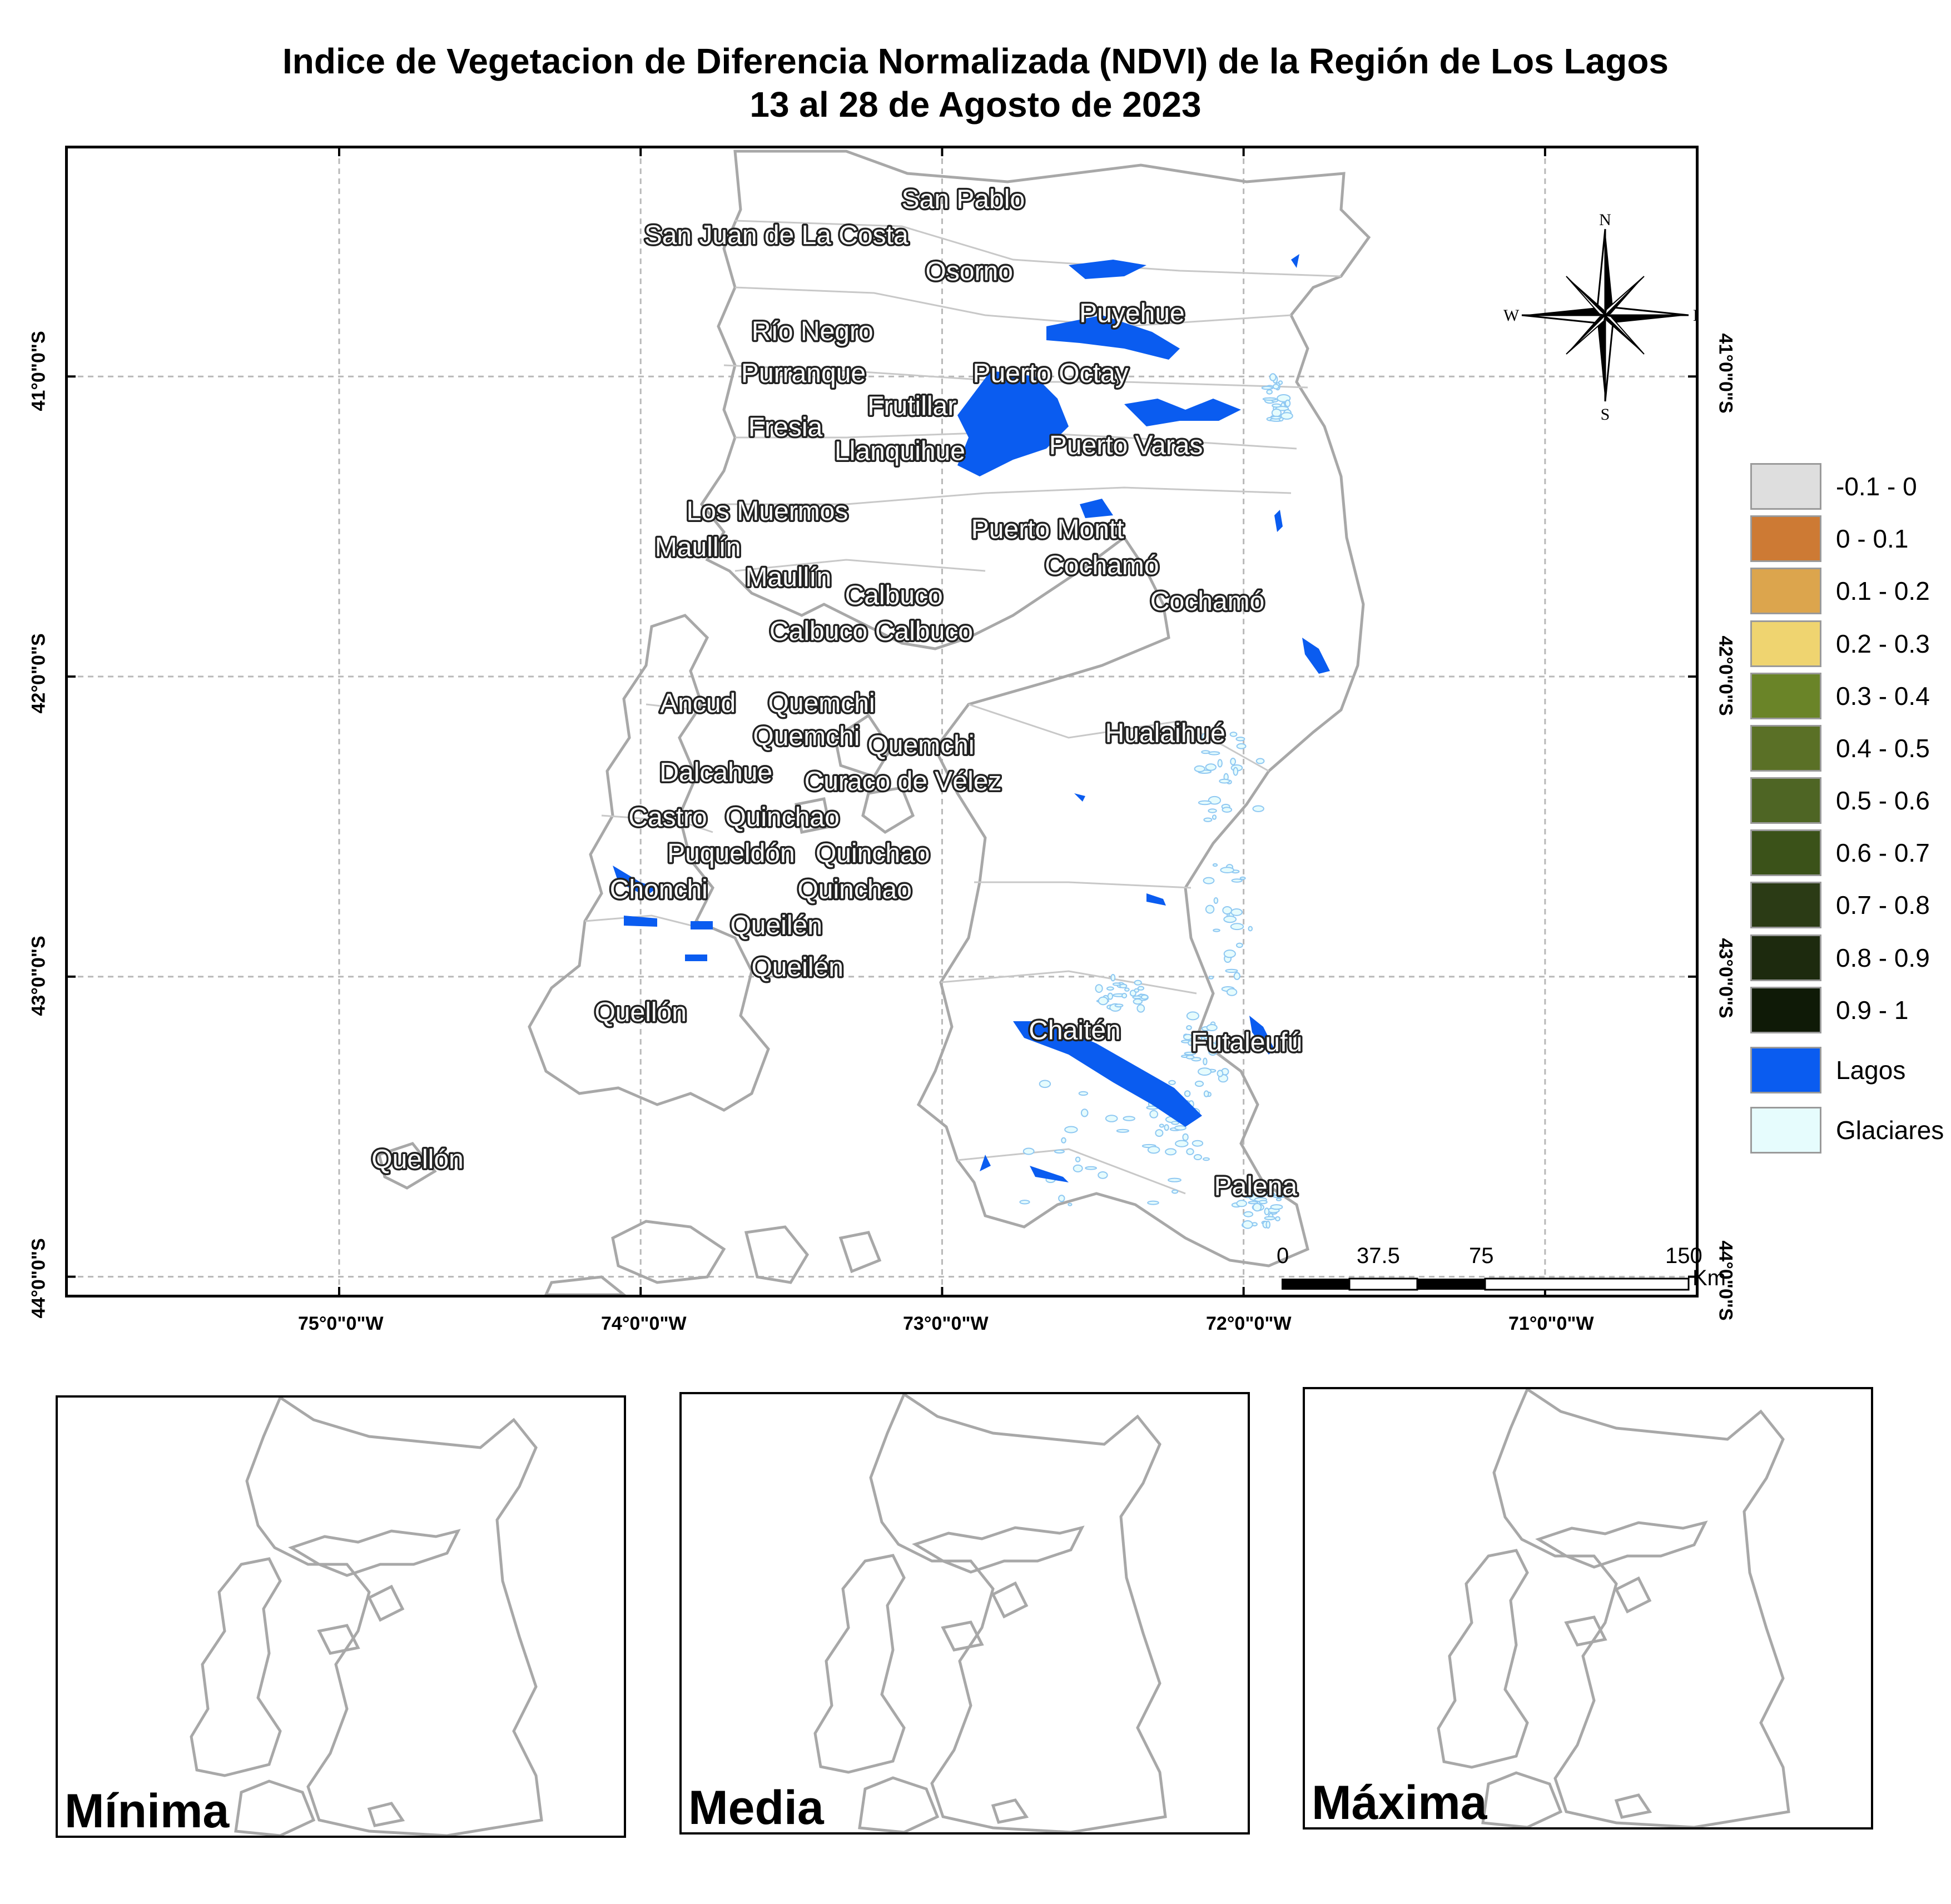 The image size is (1951, 1904). What do you see at coordinates (715, 772) in the screenshot?
I see `place-label: Dalcahue` at bounding box center [715, 772].